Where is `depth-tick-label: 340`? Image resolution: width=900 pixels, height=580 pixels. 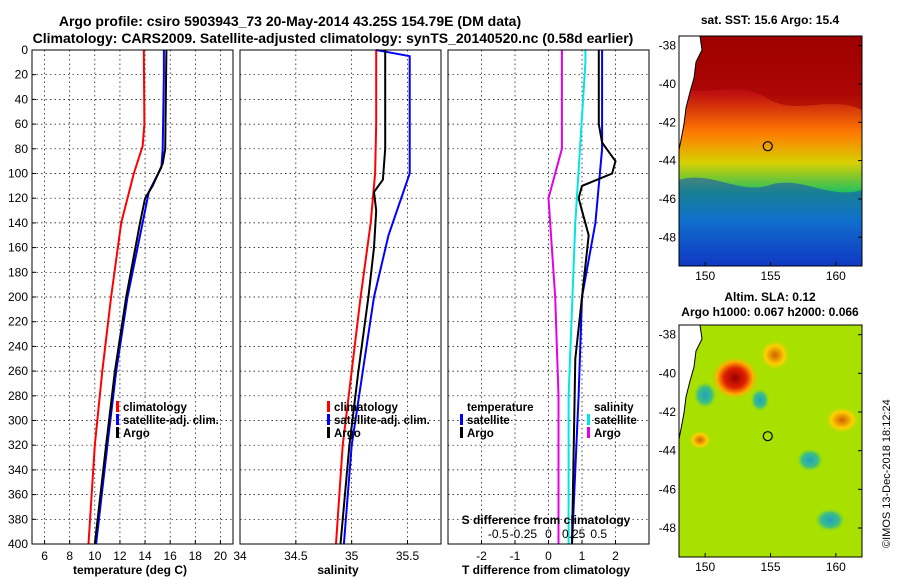 depth-tick-label: 340 is located at coordinates (18, 470).